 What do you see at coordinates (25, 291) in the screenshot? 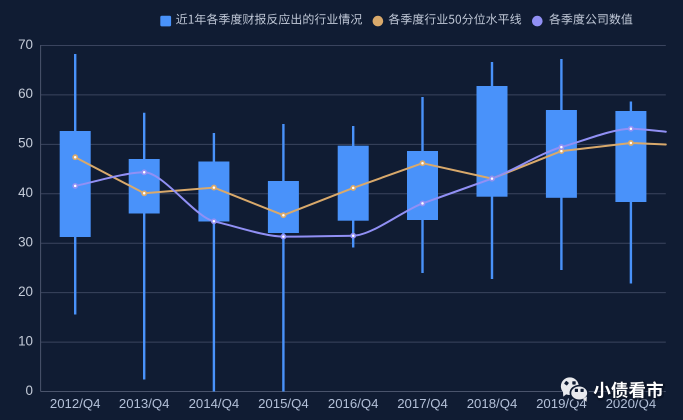
I see `svg-text: 20` at bounding box center [25, 291].